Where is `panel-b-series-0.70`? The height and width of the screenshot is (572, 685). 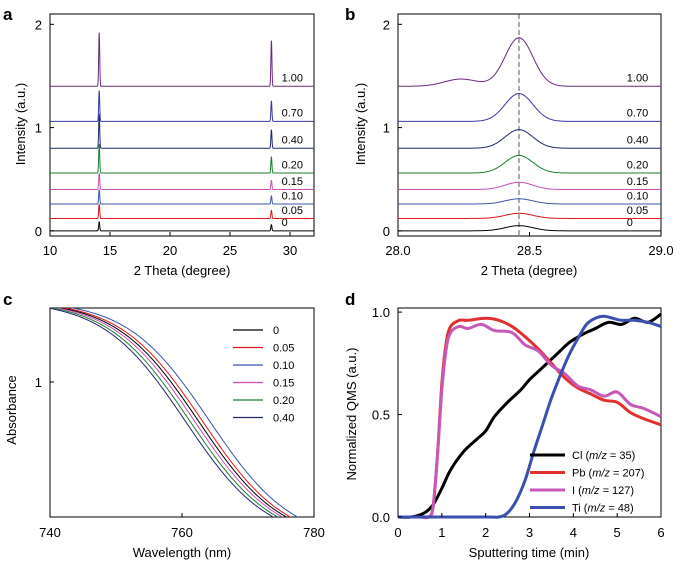 panel-b-series-0.70 is located at coordinates (529, 107).